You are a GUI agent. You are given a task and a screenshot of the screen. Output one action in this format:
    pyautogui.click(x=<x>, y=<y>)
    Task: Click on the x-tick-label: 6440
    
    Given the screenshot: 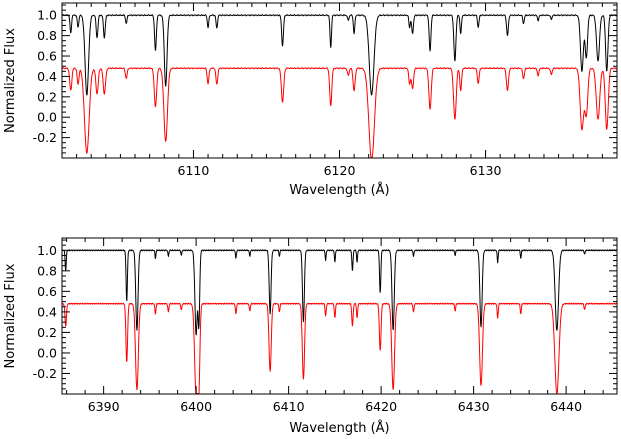 What is the action you would take?
    pyautogui.click(x=566, y=406)
    